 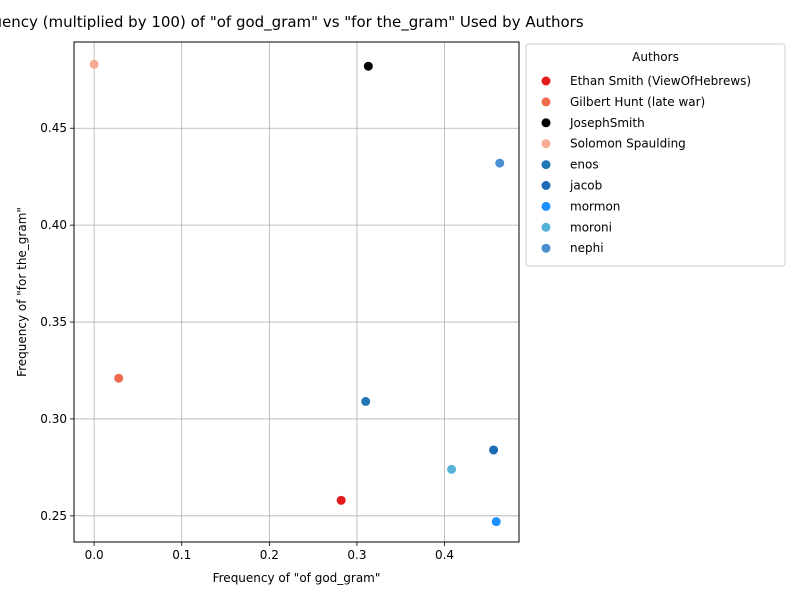 I want to click on legend-label: Solomon Spaulding, so click(x=628, y=144).